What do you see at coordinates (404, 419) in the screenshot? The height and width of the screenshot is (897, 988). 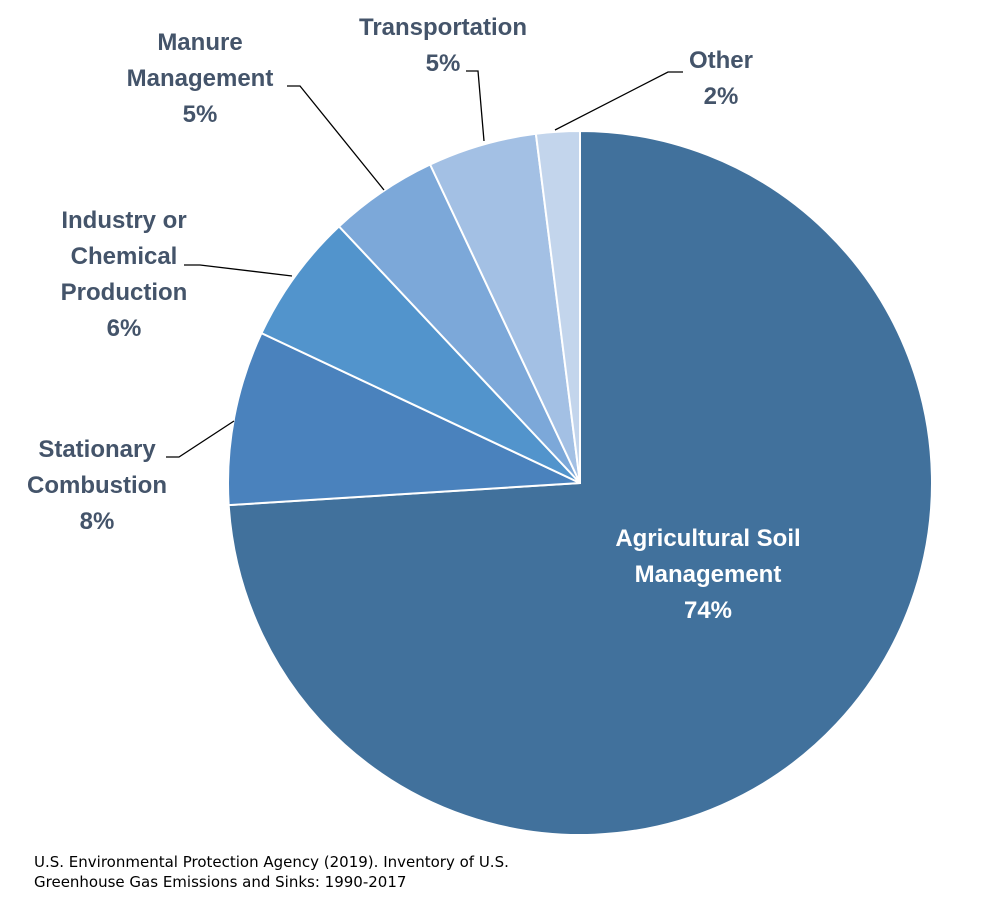 I see `pie-slice-stationary-combustion` at bounding box center [404, 419].